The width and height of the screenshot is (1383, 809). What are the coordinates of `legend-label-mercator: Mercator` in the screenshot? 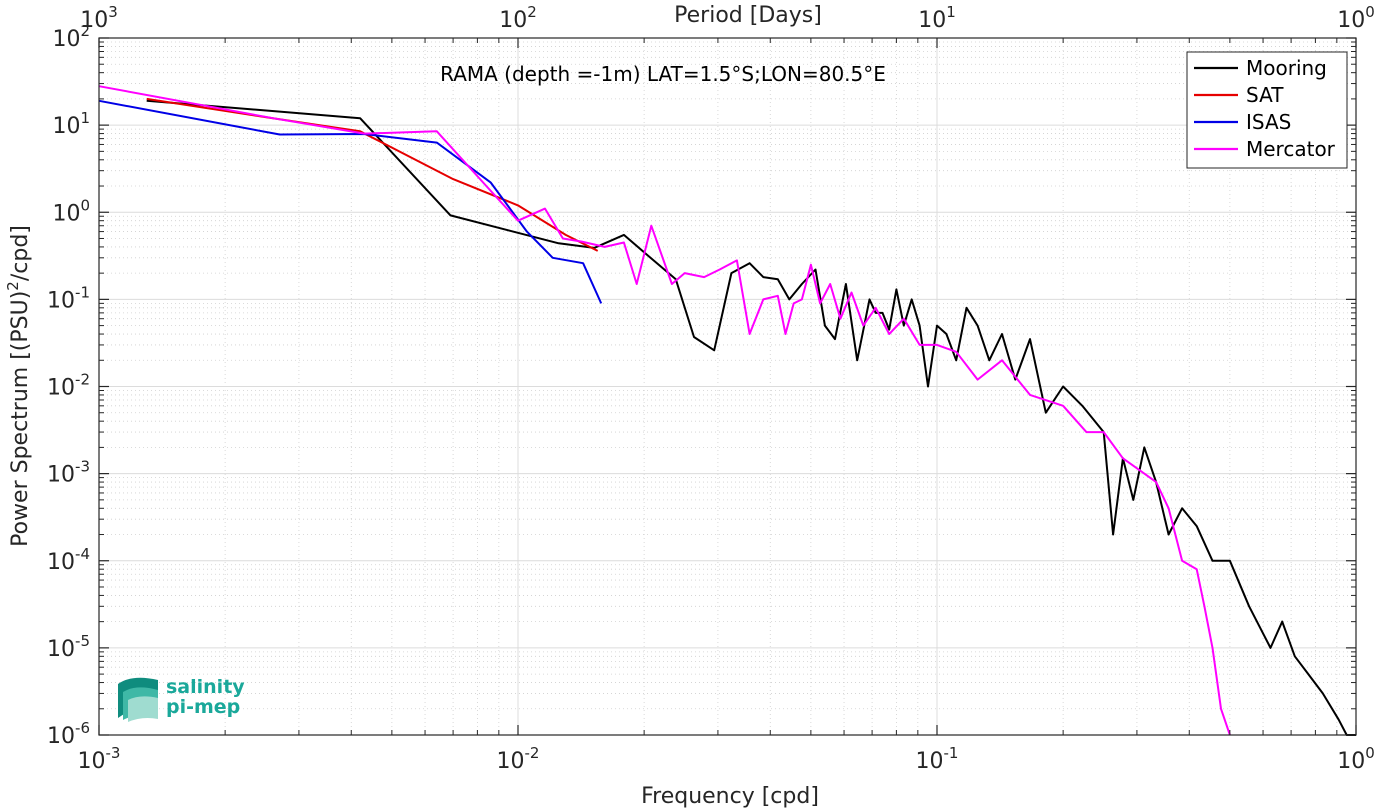 It's located at (1291, 149).